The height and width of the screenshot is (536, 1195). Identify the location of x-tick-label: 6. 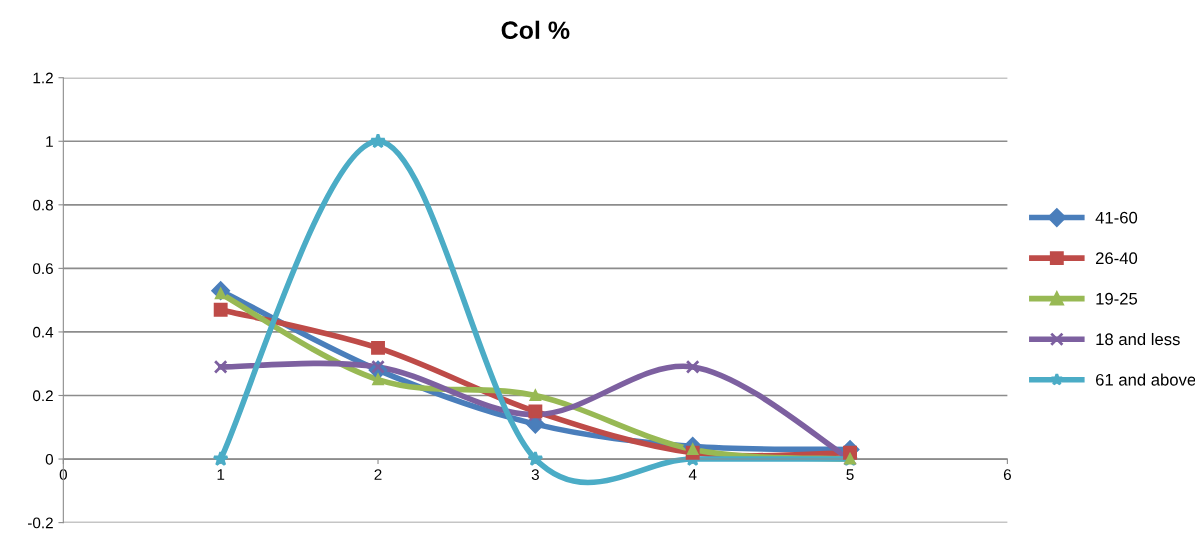
(1007, 474).